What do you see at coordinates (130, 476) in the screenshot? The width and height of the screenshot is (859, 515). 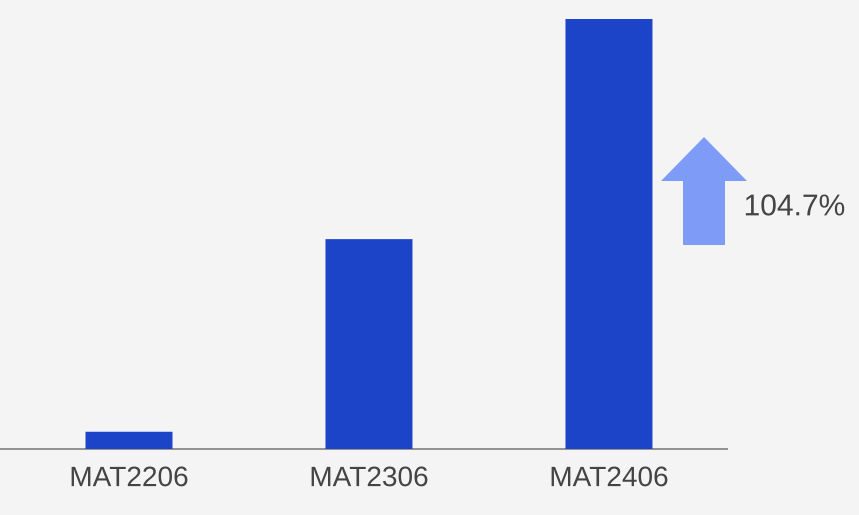 I see `x-tick-label: MAT2206` at bounding box center [130, 476].